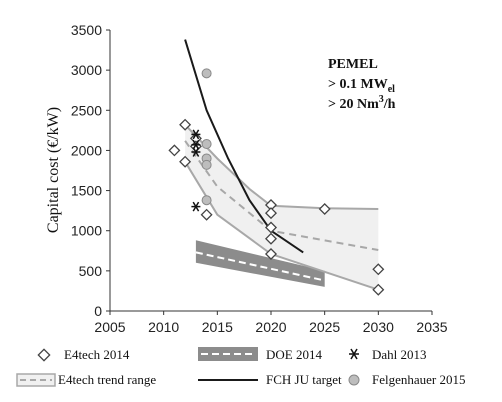  Describe the element at coordinates (381, 99) in the screenshot. I see `annotation-line-3-superscript: 3` at that location.